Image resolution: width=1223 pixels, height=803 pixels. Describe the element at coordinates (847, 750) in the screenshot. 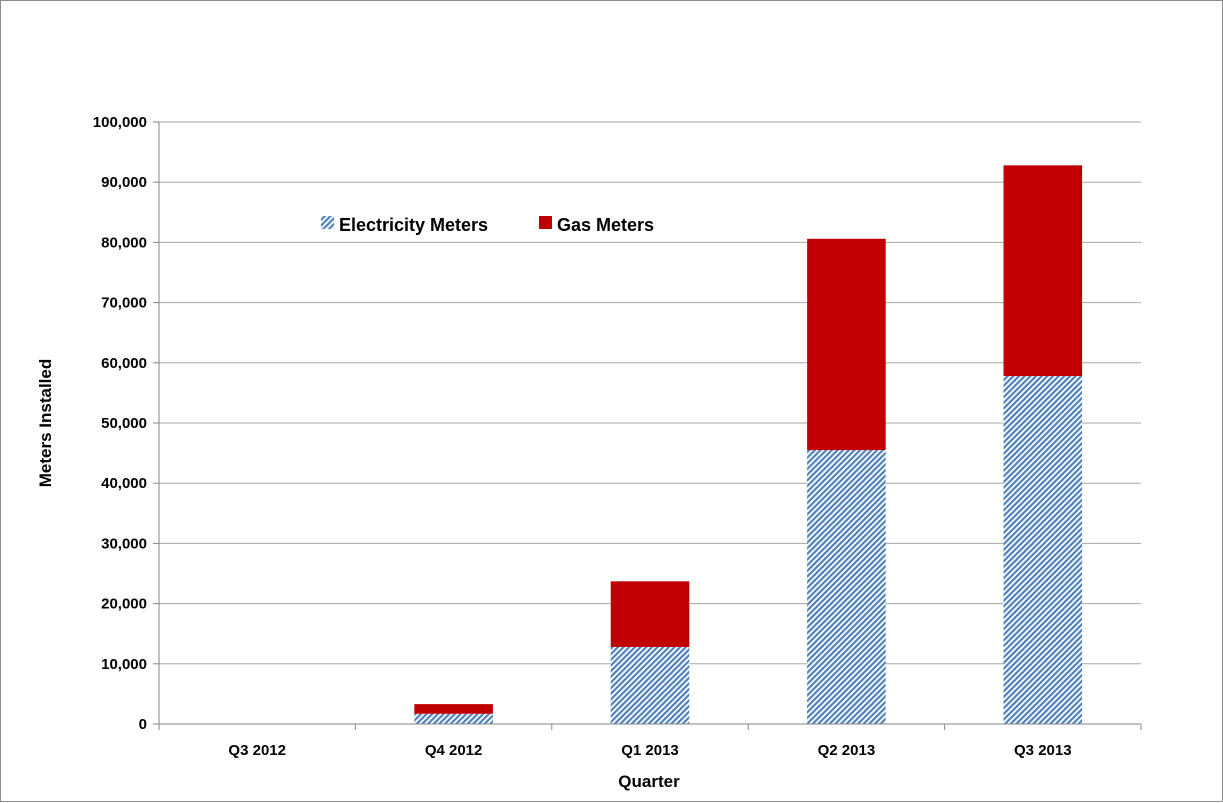

I see `x-tick-label: Q2 2013` at that location.